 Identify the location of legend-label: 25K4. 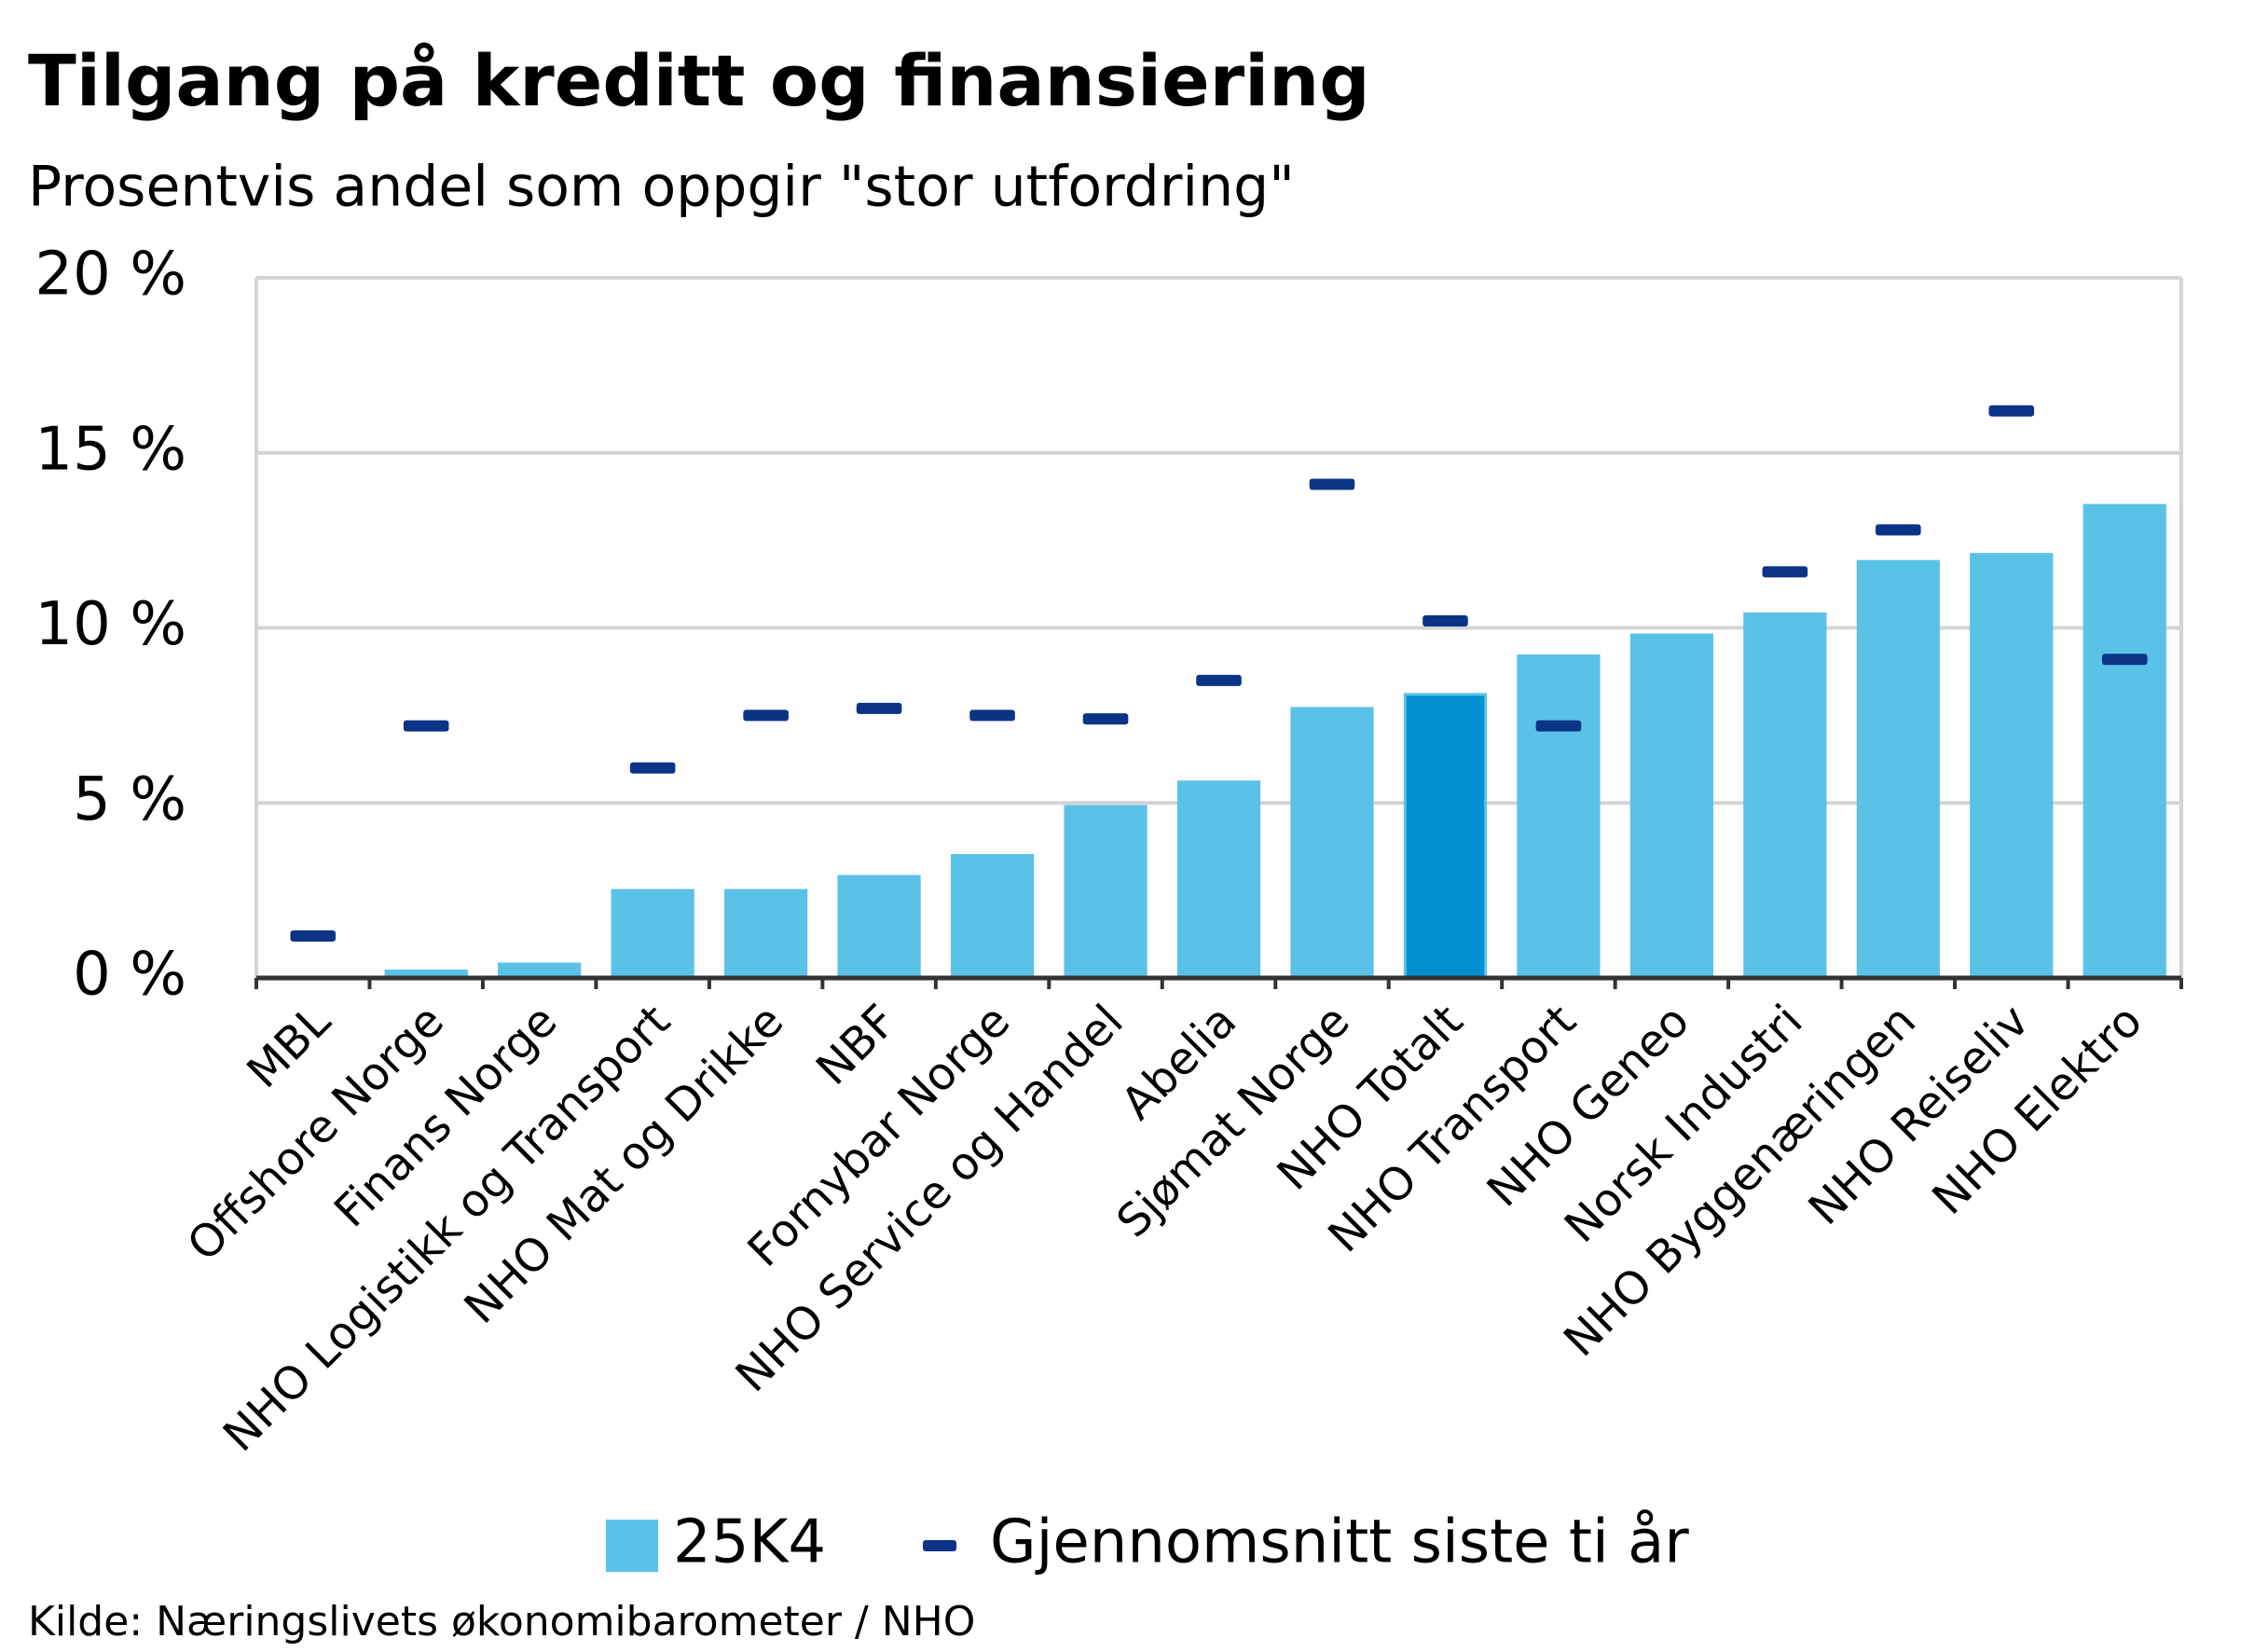
(750, 1542).